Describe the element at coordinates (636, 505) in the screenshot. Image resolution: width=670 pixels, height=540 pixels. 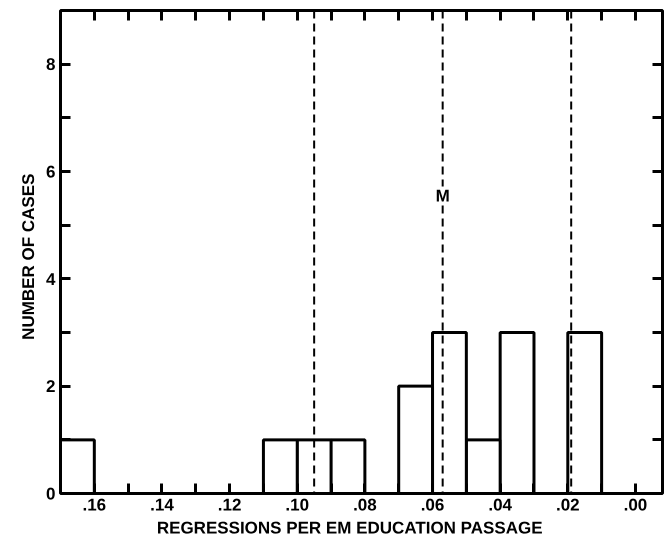
I see `x-tick-label: .00` at that location.